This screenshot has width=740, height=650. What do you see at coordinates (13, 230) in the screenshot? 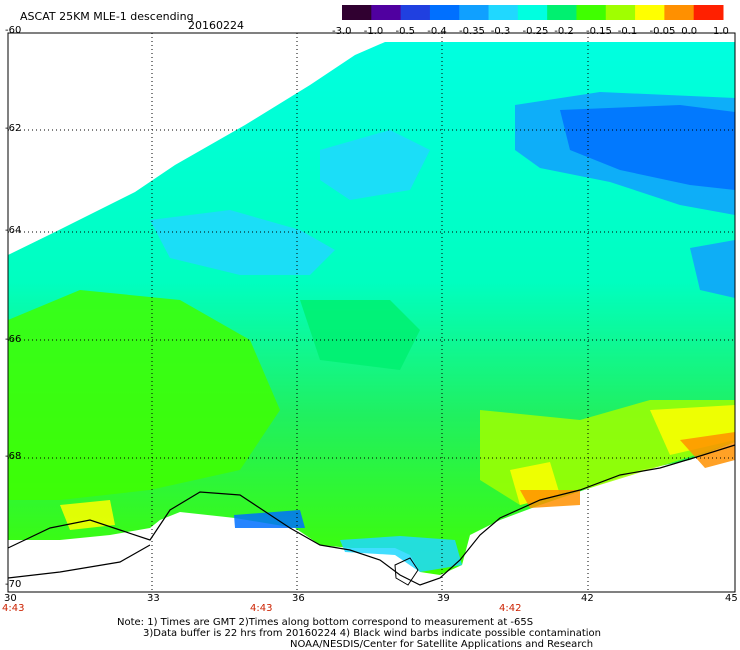
I see `lat-label: -64` at bounding box center [13, 230].